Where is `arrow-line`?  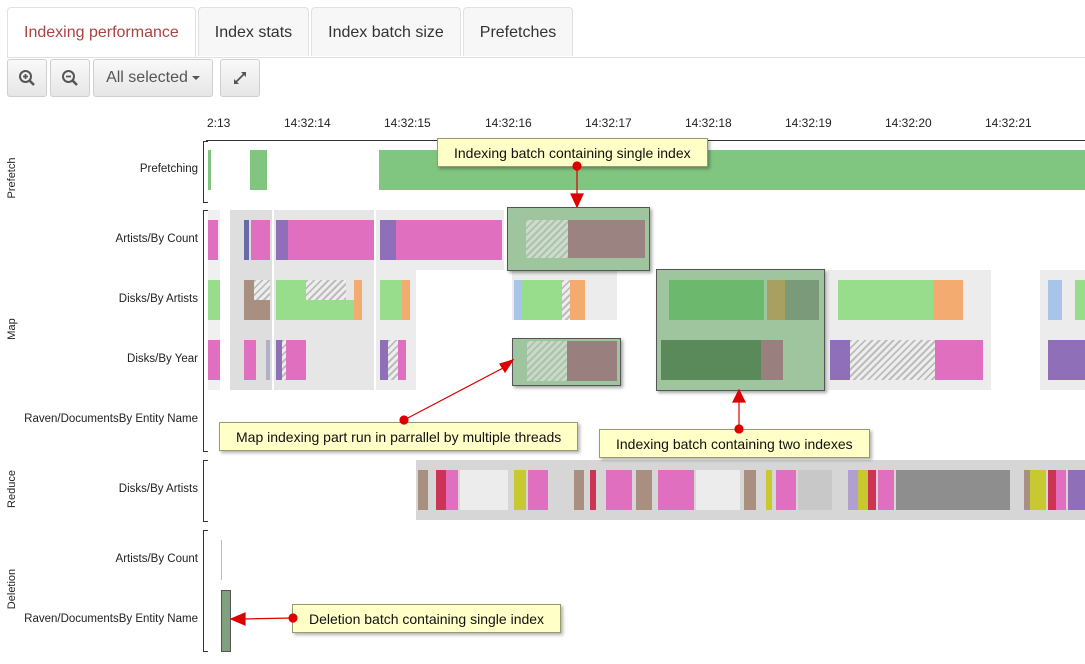
arrow-line is located at coordinates (268, 618).